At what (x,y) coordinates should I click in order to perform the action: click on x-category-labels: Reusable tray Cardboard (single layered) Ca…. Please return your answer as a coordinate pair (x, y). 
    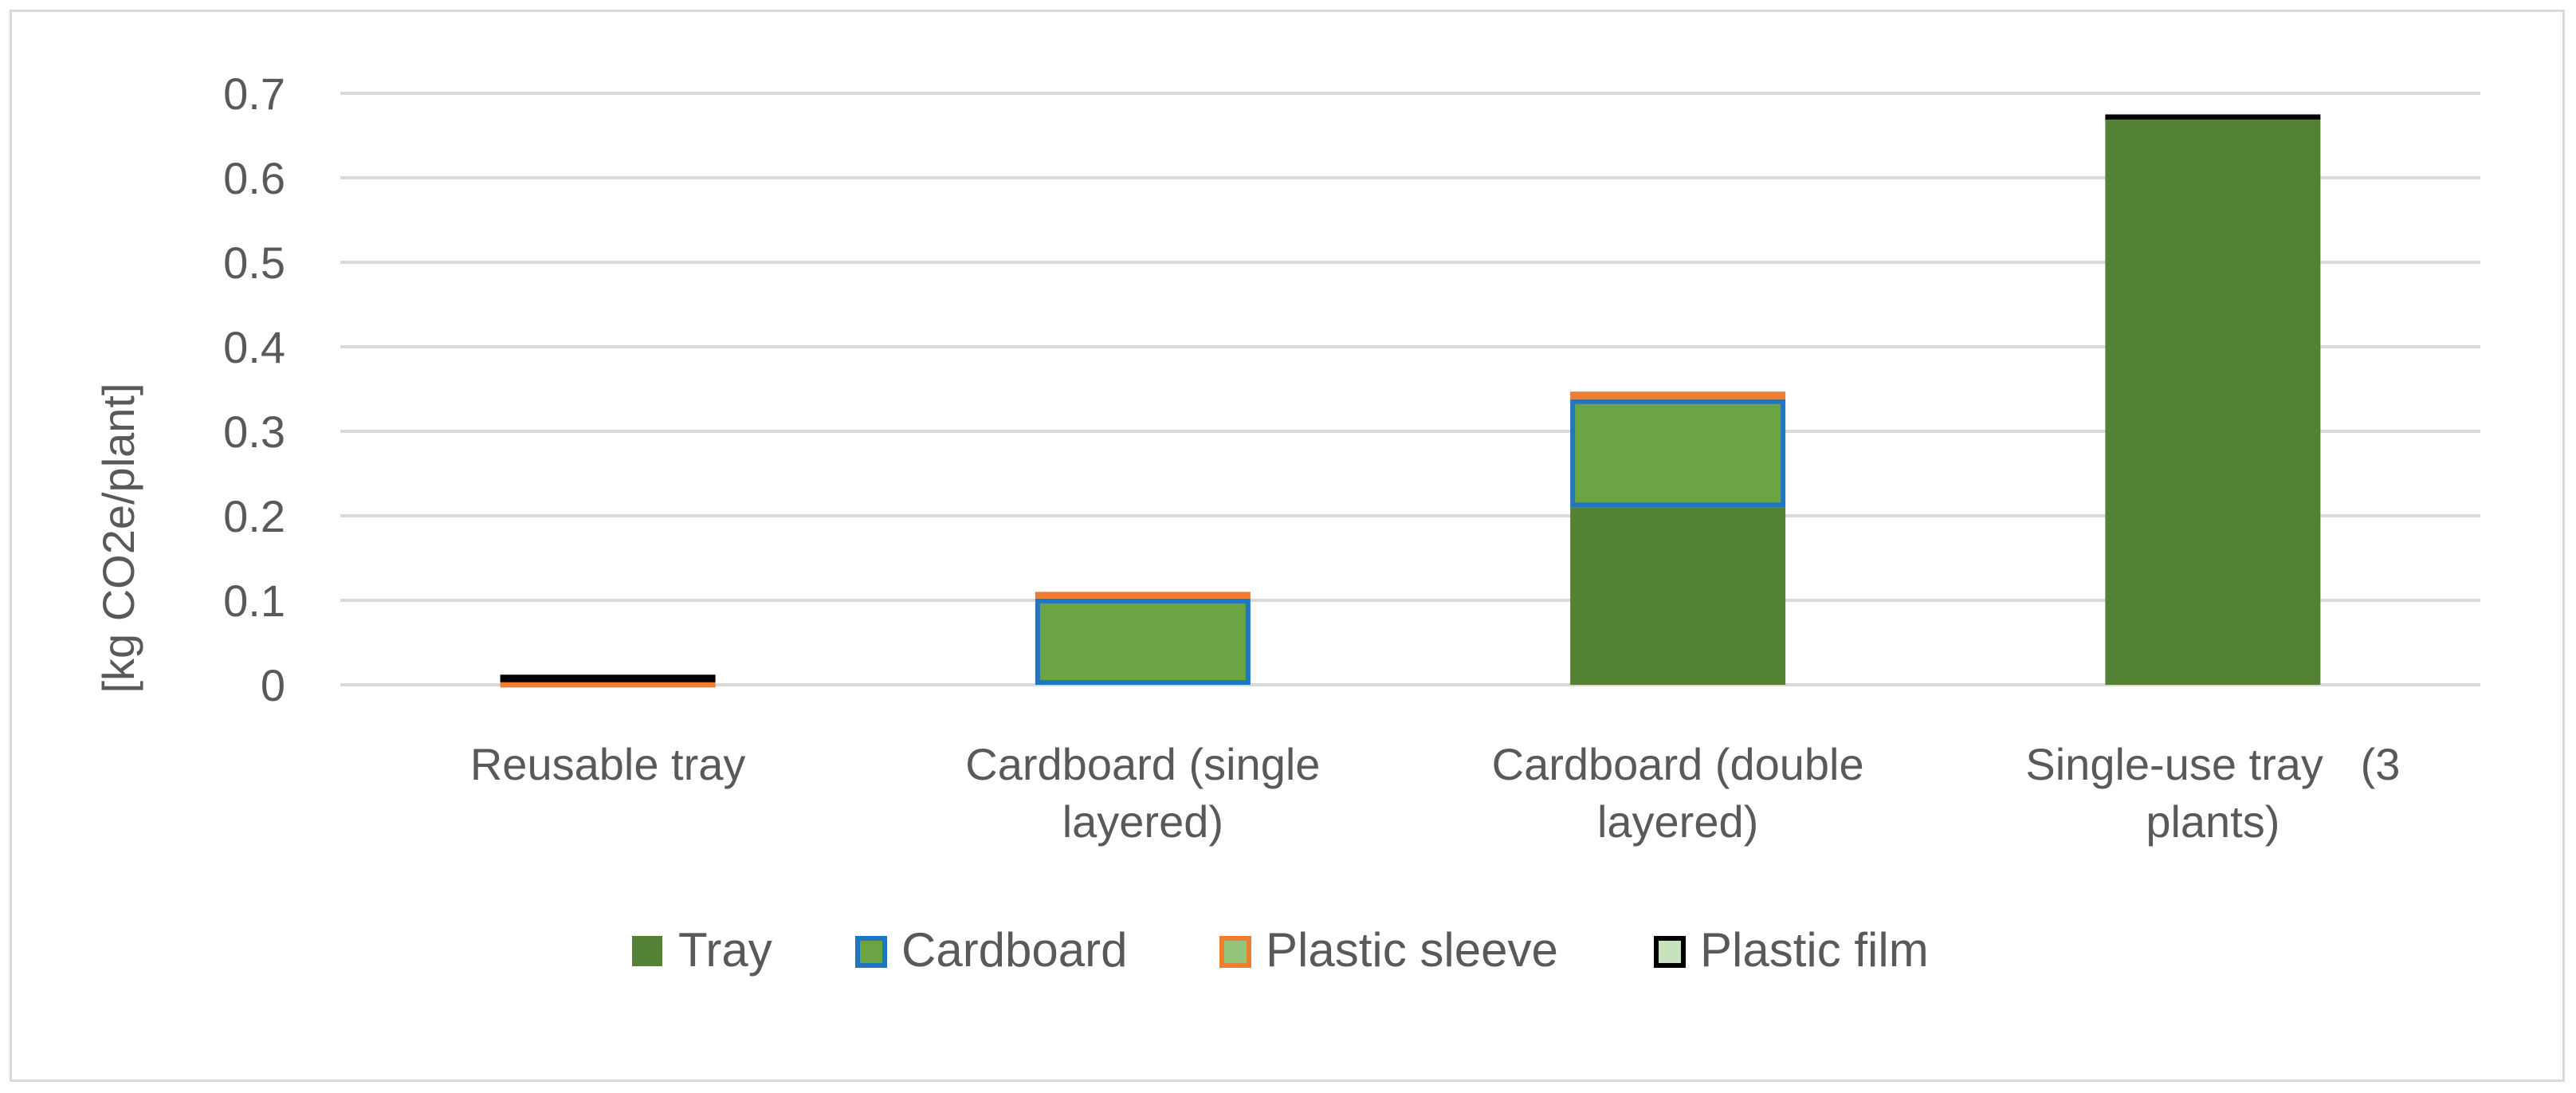
    Looking at the image, I should click on (1435, 793).